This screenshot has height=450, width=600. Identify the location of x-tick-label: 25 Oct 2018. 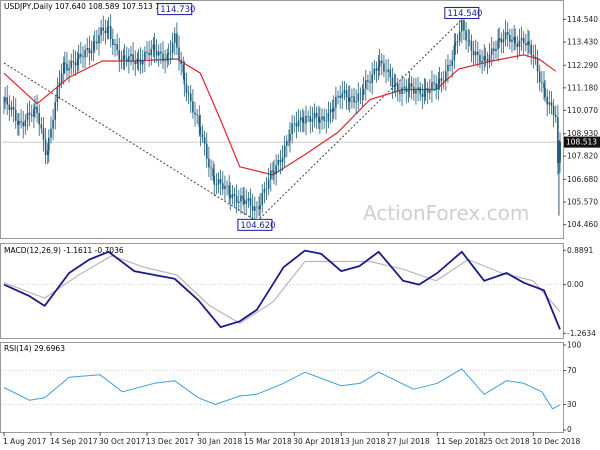
(506, 441).